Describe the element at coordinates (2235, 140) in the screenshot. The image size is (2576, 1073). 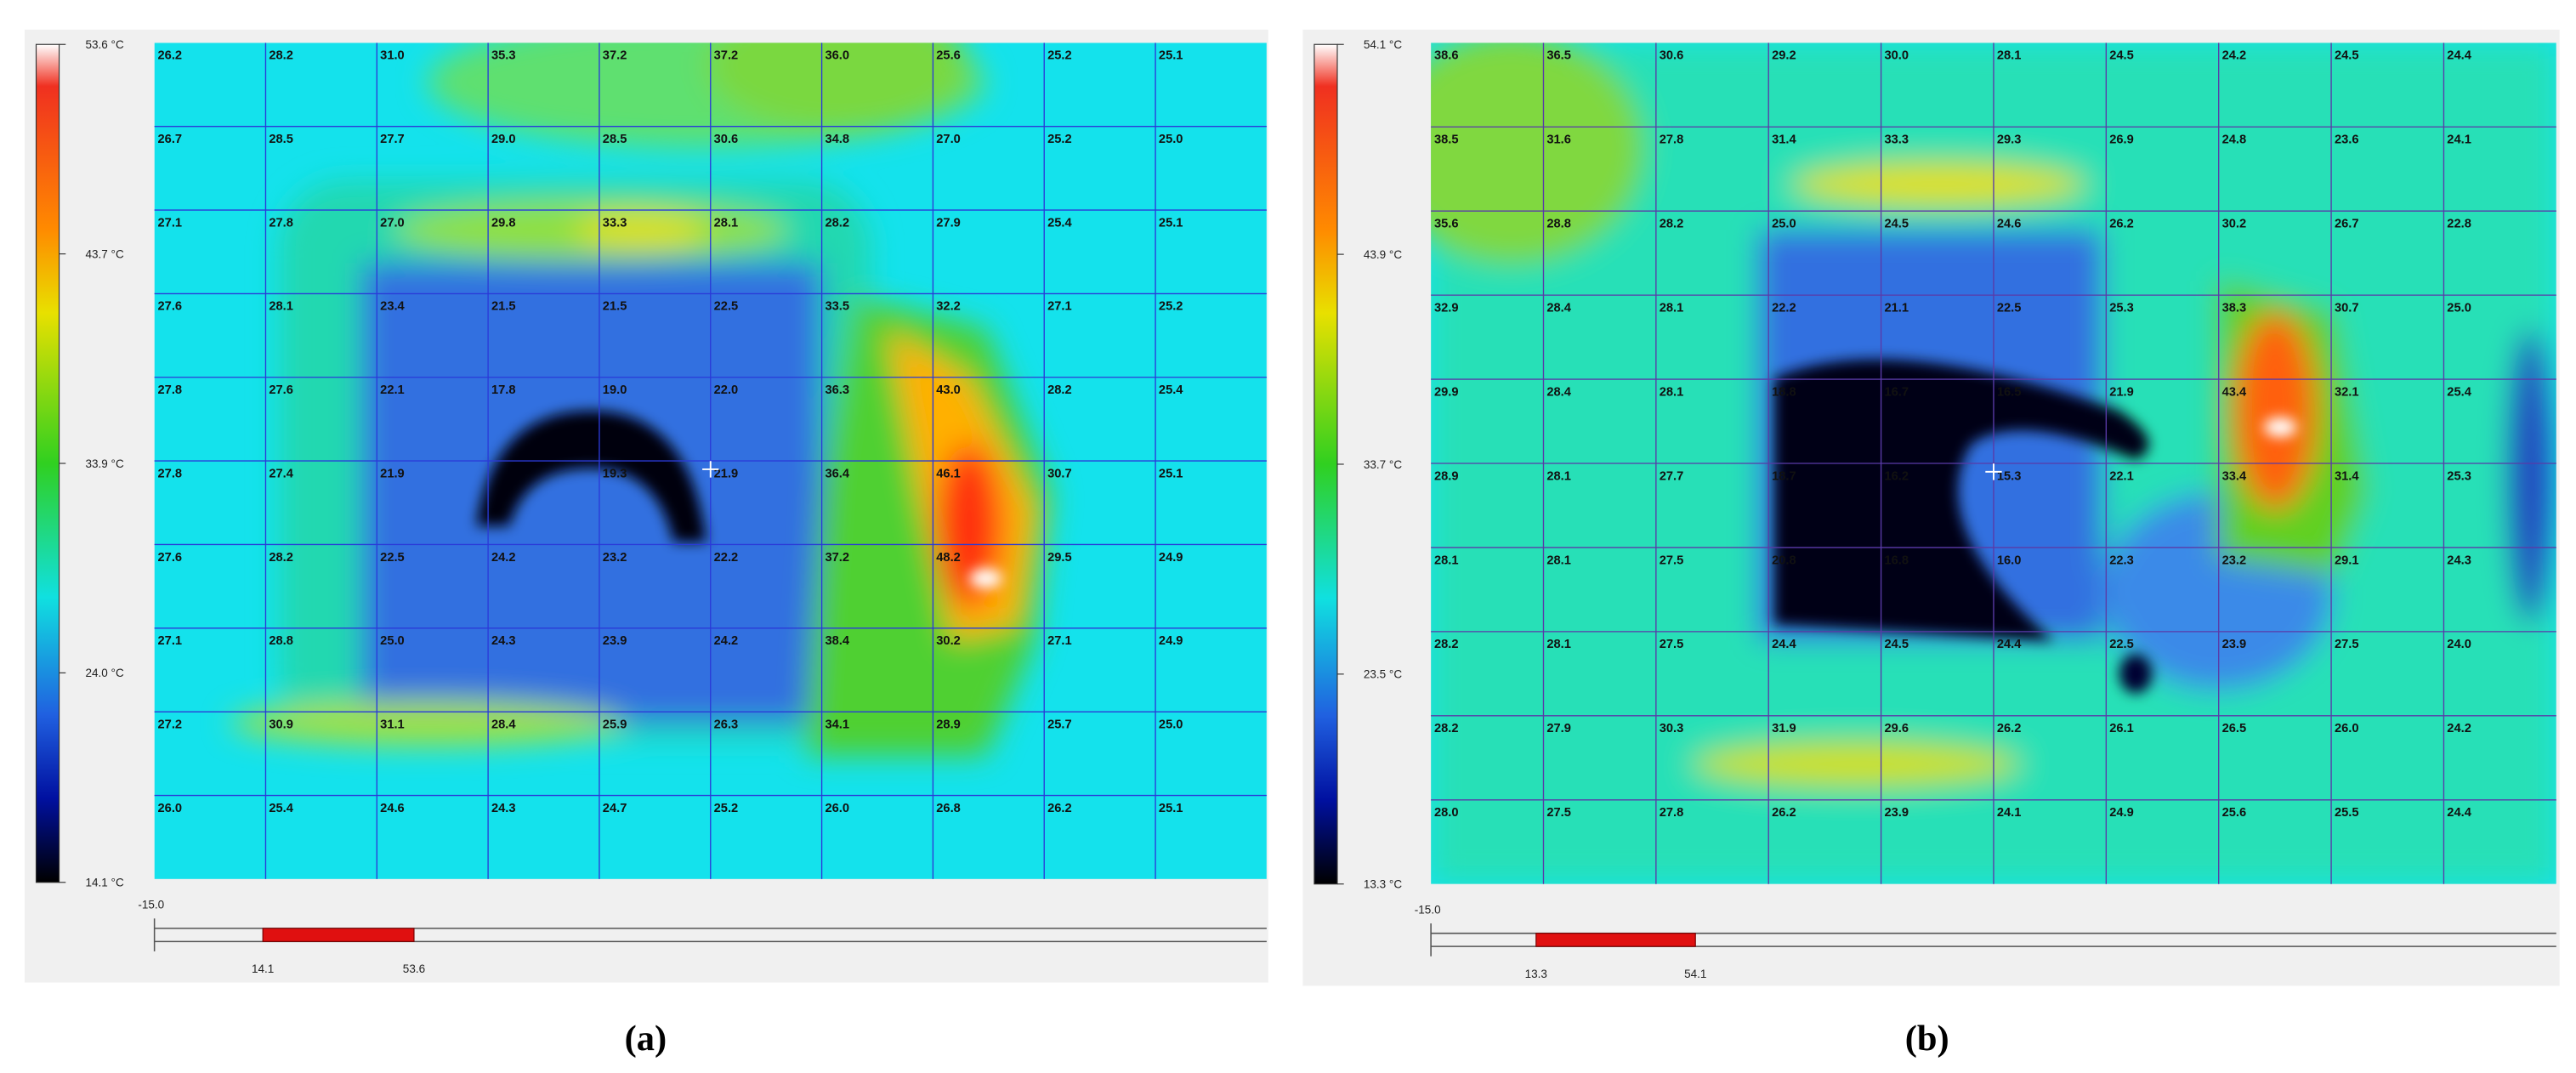
I see `cell-temperature: 24.8` at that location.